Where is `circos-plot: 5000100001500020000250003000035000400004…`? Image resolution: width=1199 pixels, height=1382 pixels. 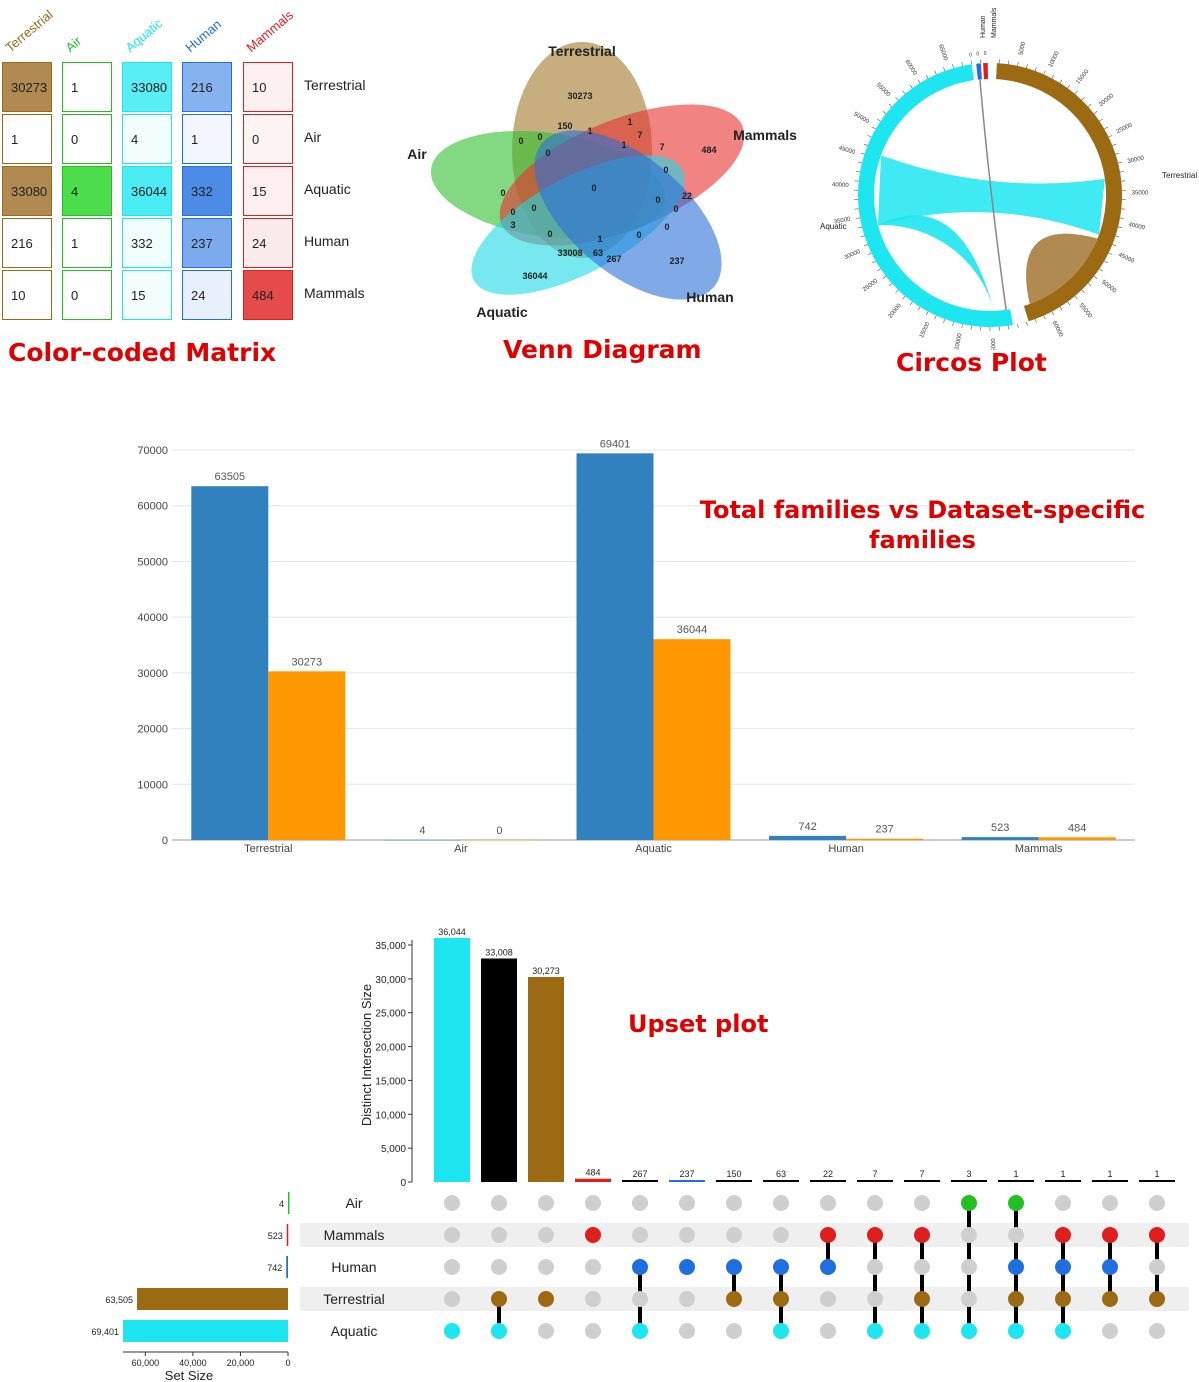
circos-plot: 5000100001500020000250003000035000400004… is located at coordinates (1008, 178).